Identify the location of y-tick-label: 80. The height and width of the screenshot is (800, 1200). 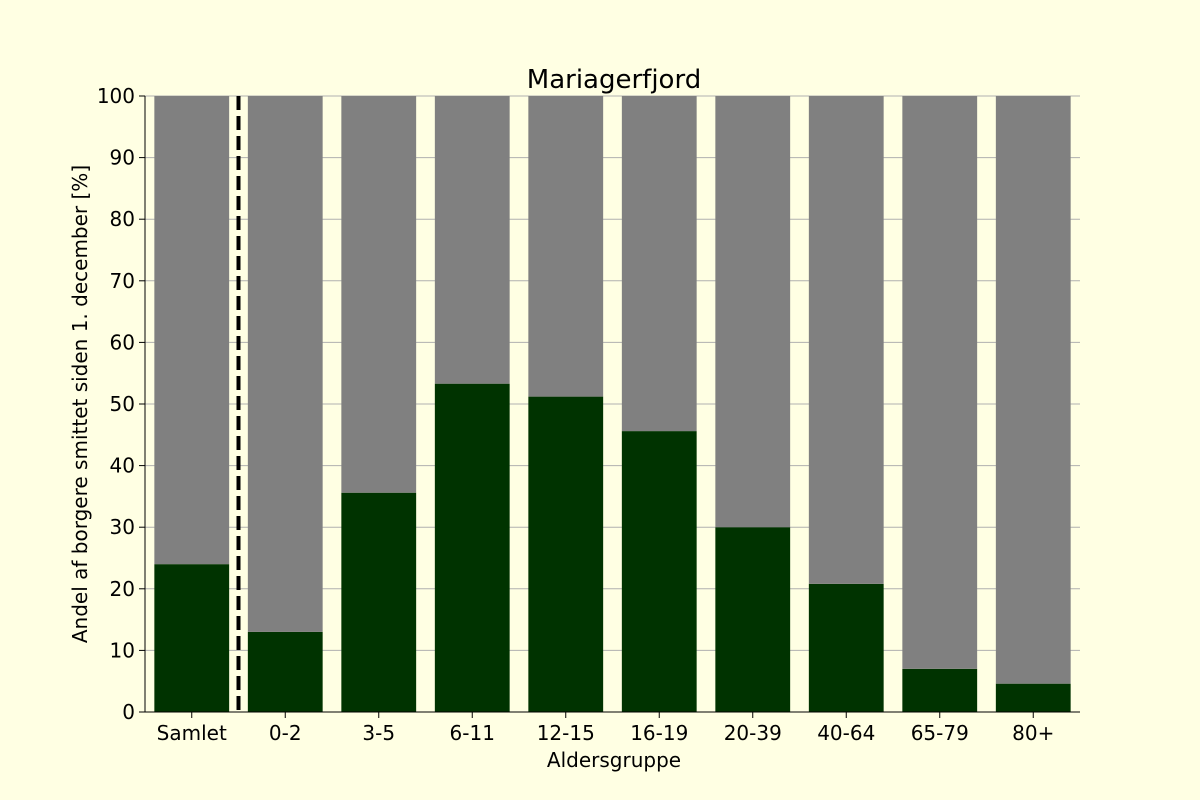
(122, 219).